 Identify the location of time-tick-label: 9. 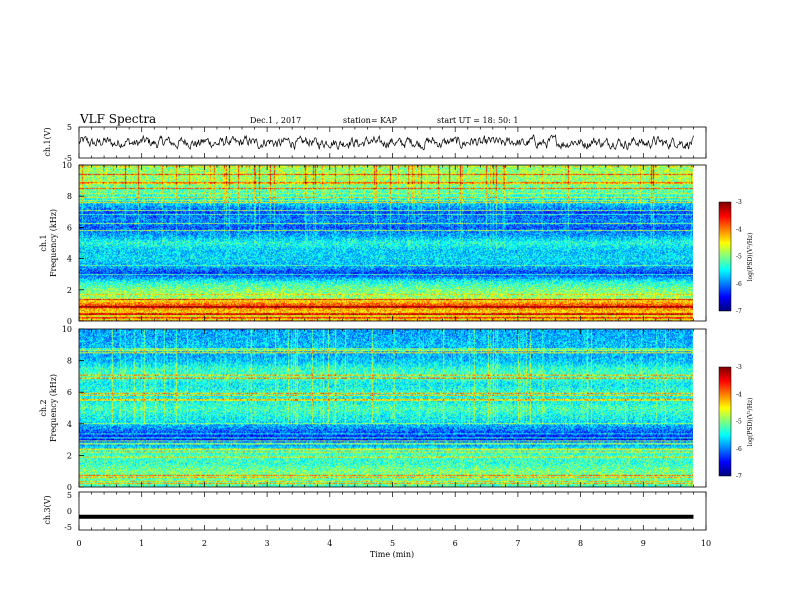
(643, 543).